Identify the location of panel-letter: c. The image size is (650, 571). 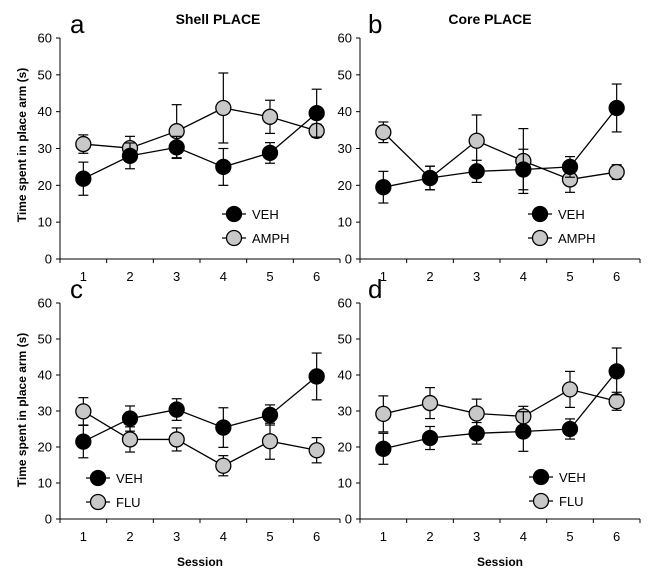
(76, 289).